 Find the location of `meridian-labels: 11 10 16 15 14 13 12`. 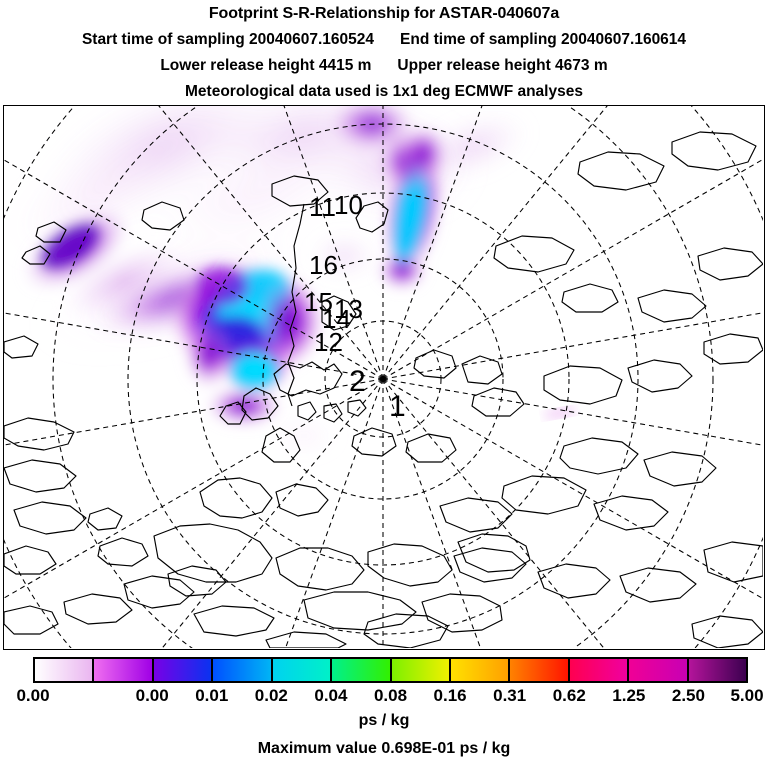

meridian-labels: 11 10 16 15 14 13 12 is located at coordinates (333, 273).